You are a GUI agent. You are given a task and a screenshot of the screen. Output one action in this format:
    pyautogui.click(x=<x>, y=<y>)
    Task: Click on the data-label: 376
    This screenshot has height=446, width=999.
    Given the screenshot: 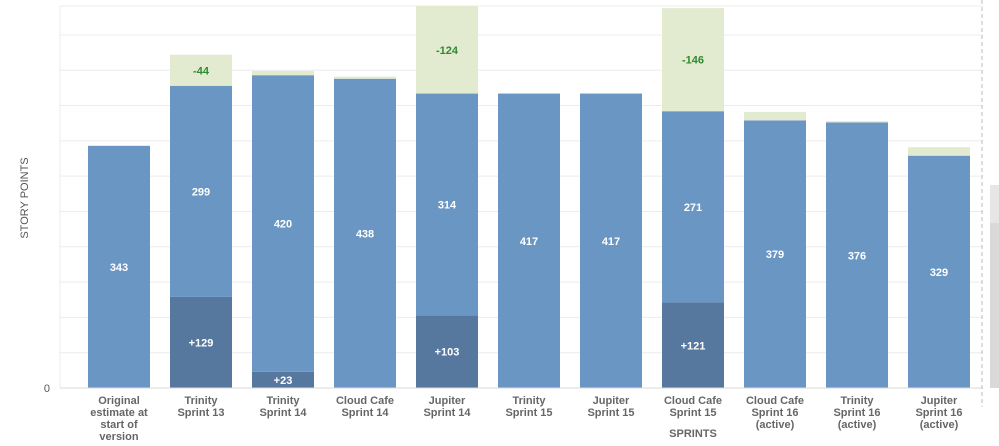 What is the action you would take?
    pyautogui.click(x=857, y=256)
    